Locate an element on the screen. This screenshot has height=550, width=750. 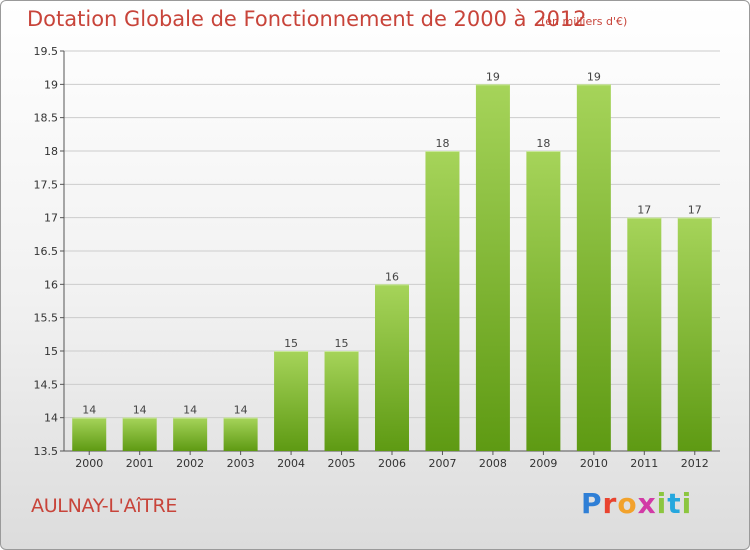
y-tick-label: 14 is located at coordinates (51, 418).